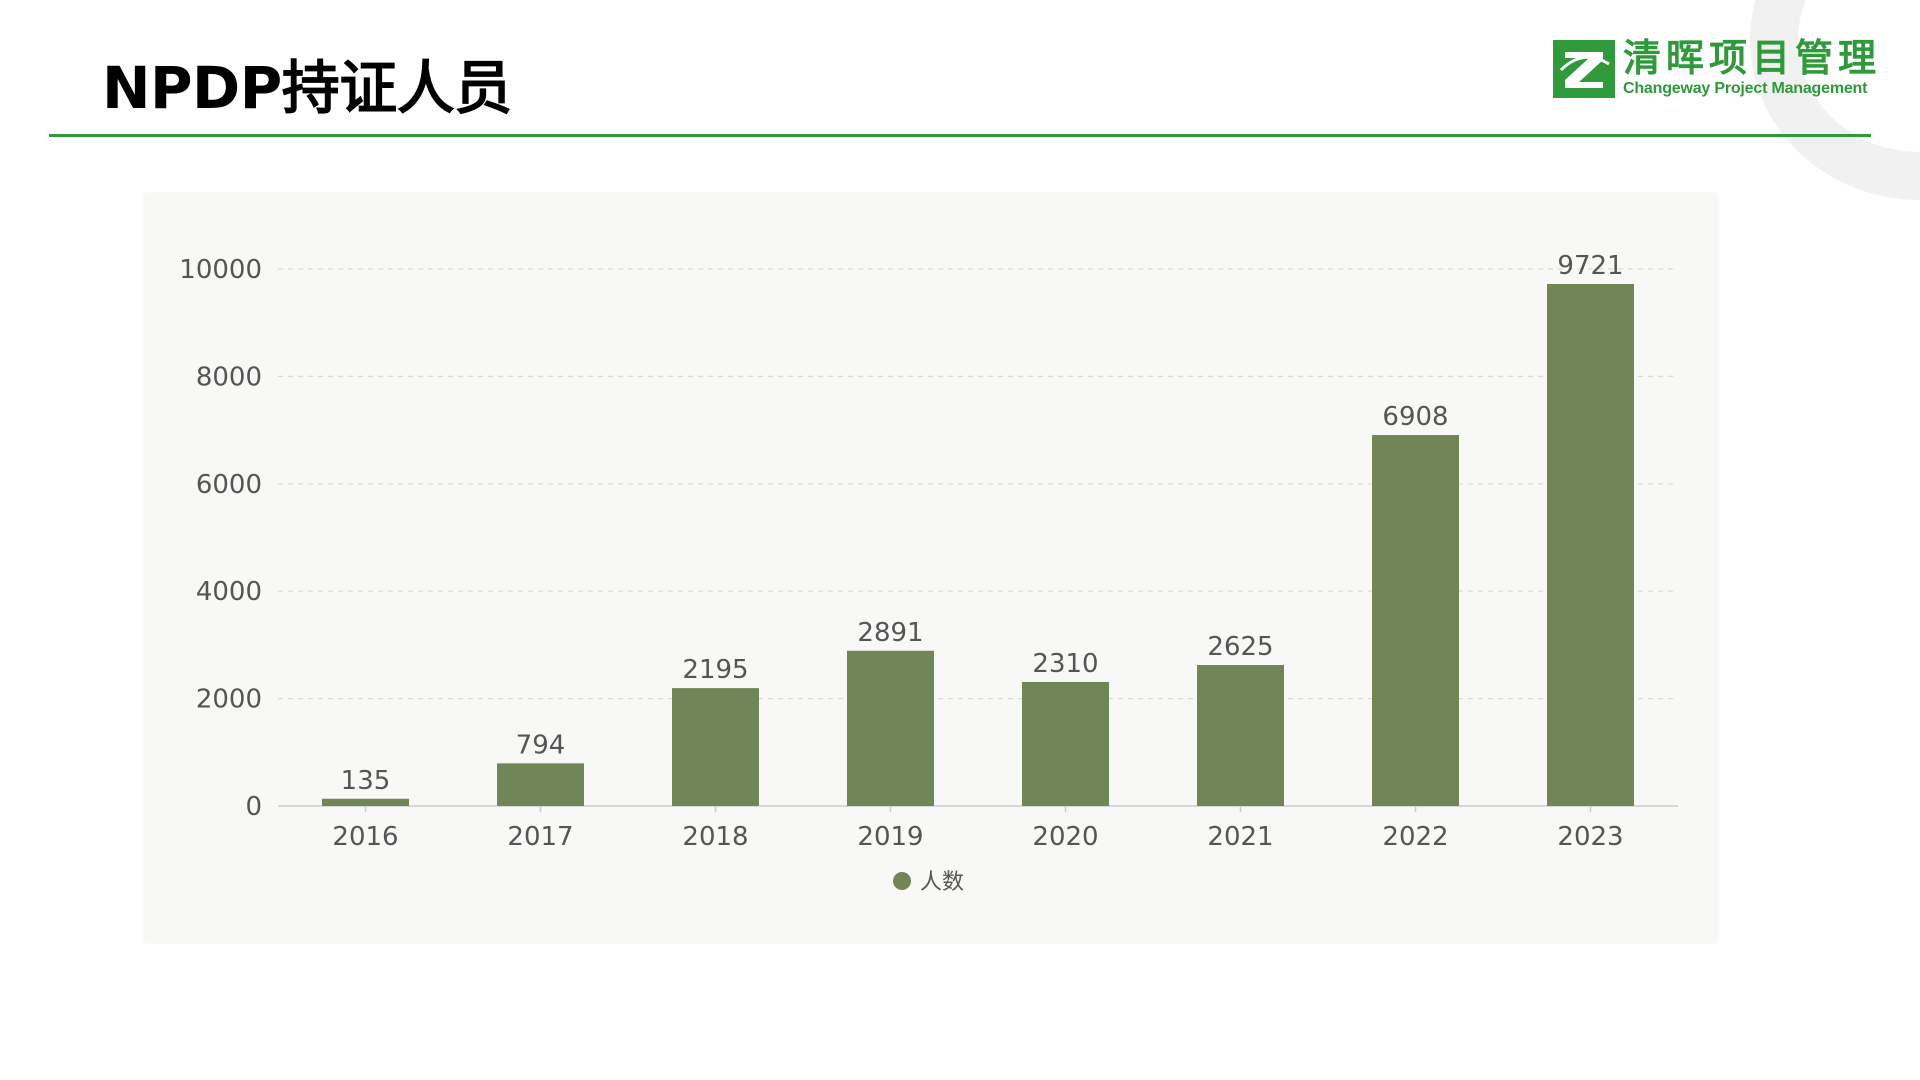 The height and width of the screenshot is (1080, 1920). What do you see at coordinates (1240, 647) in the screenshot?
I see `data-label-2021: 2625` at bounding box center [1240, 647].